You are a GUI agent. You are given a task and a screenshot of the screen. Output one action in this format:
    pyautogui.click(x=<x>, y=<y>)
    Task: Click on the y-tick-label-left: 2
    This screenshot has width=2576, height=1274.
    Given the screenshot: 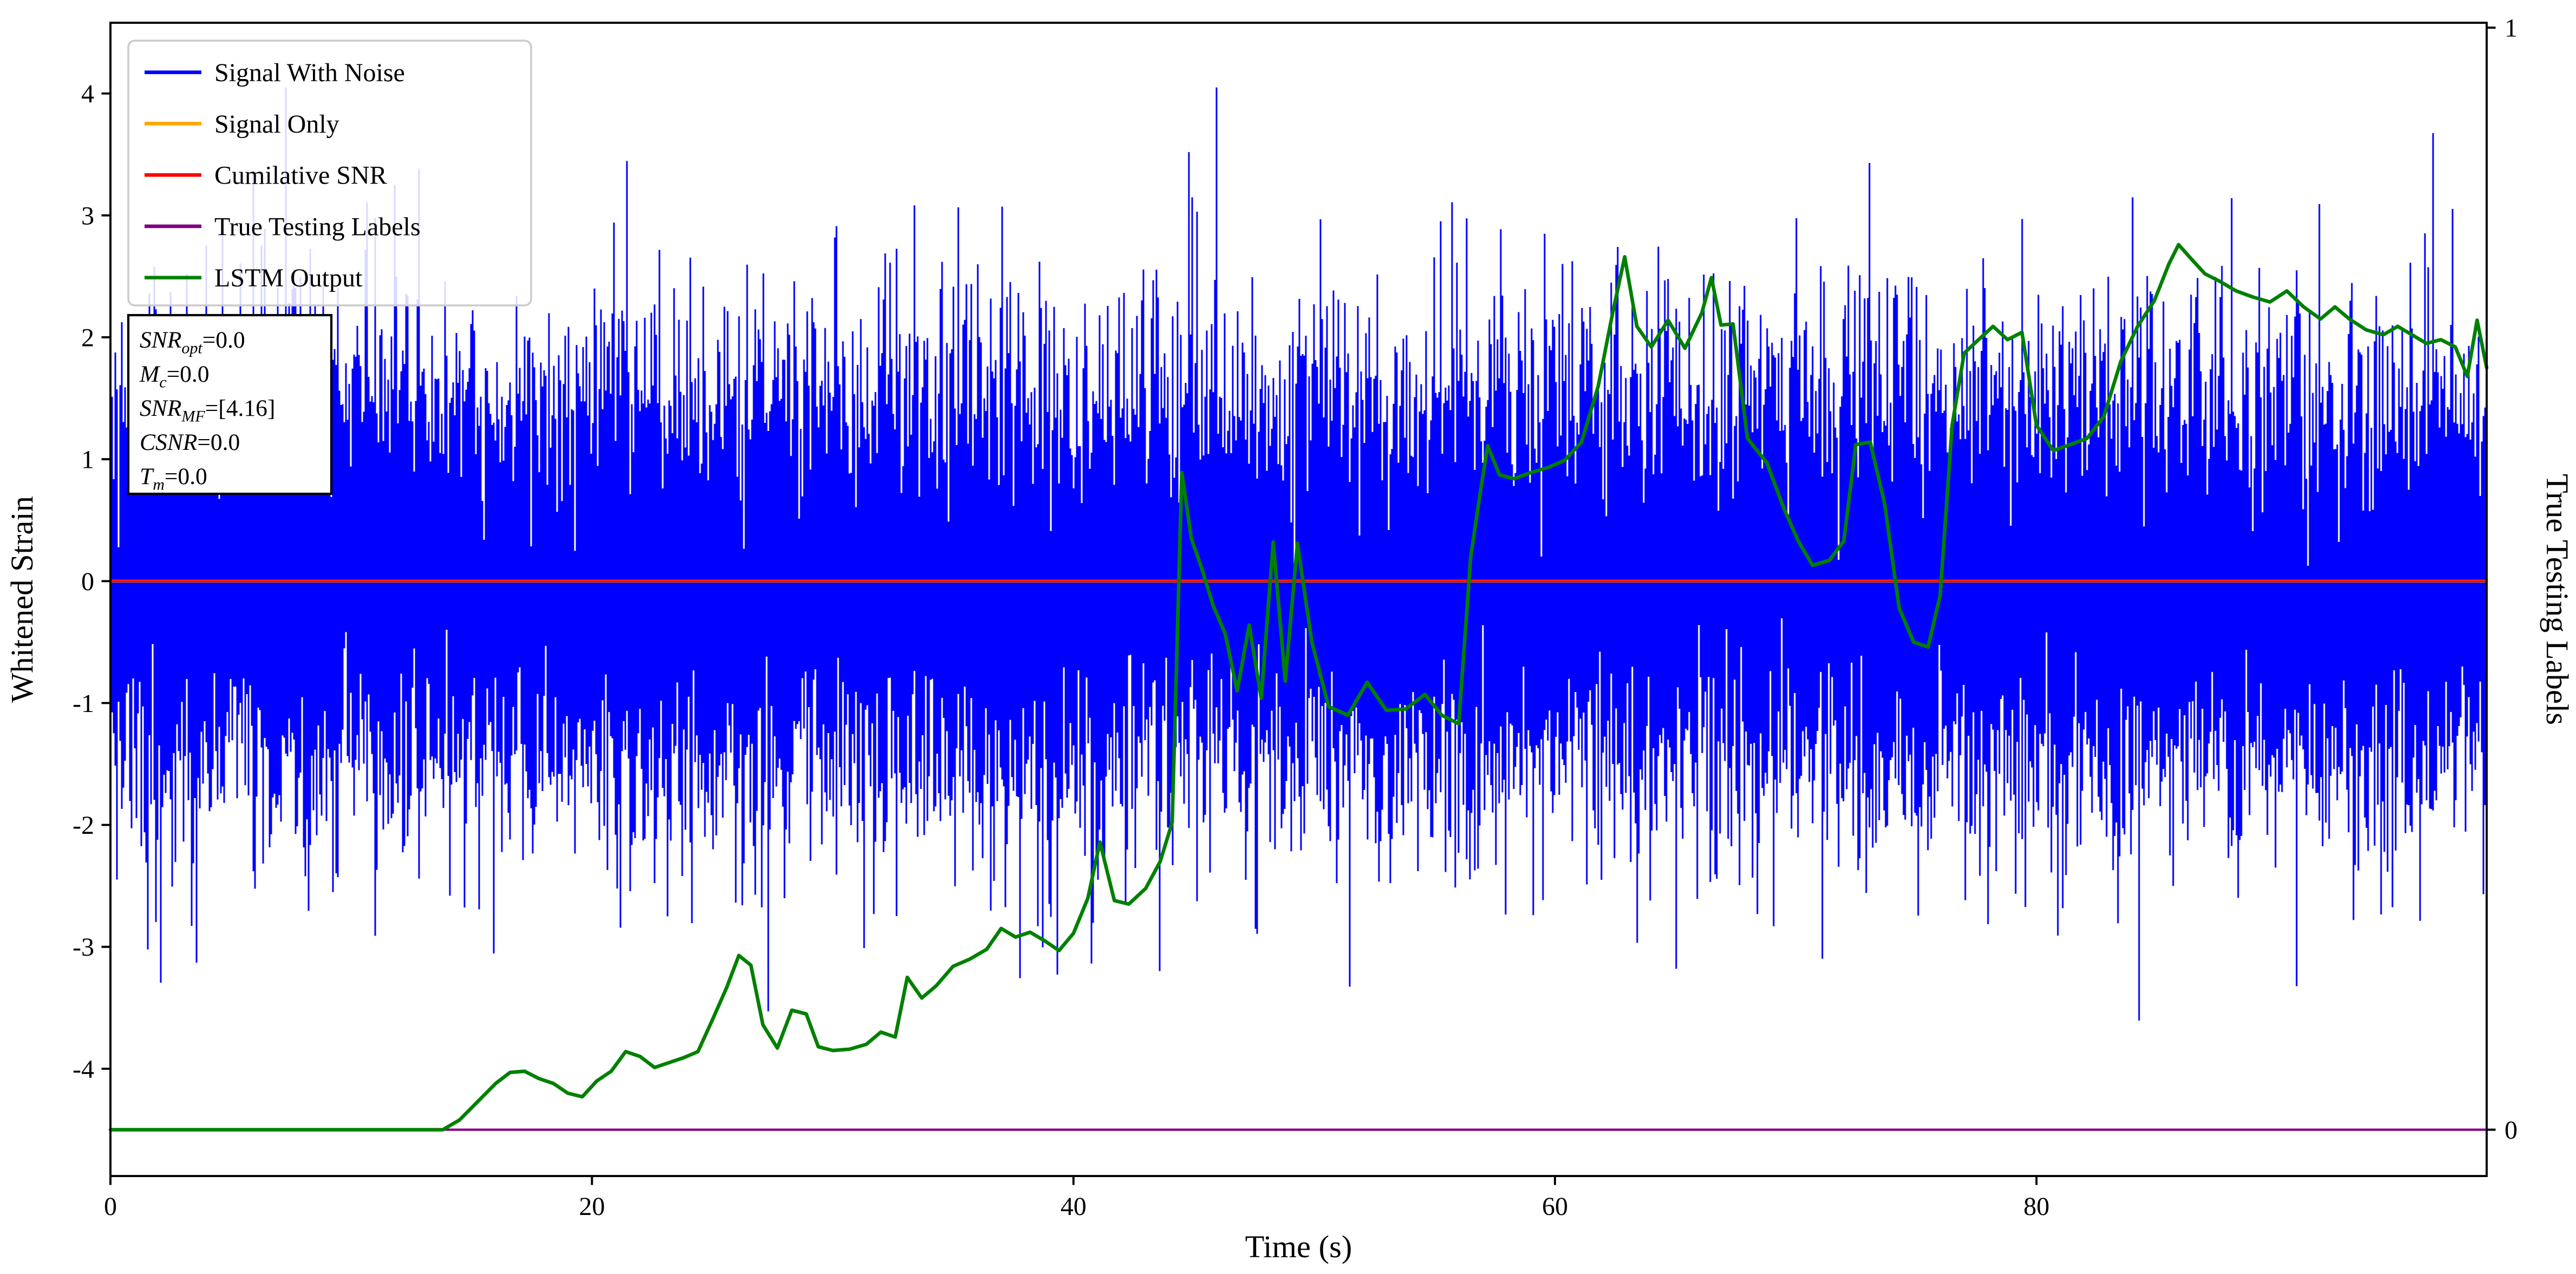 What is the action you would take?
    pyautogui.click(x=88, y=337)
    